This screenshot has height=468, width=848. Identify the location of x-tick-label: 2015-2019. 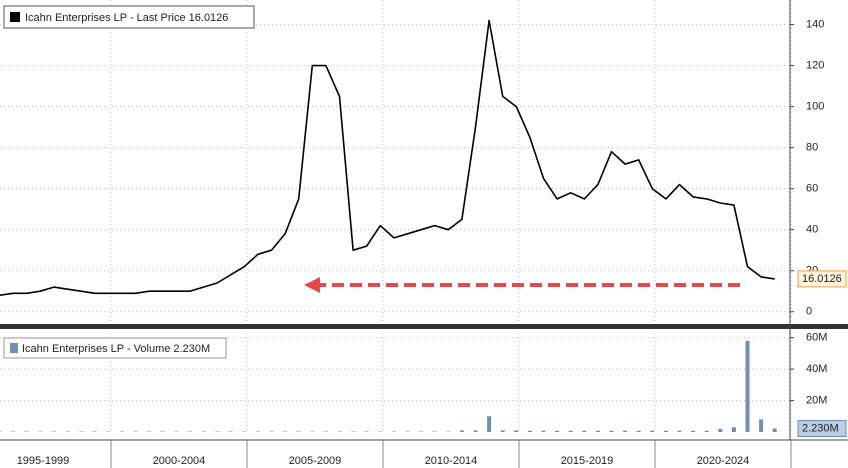
(587, 461).